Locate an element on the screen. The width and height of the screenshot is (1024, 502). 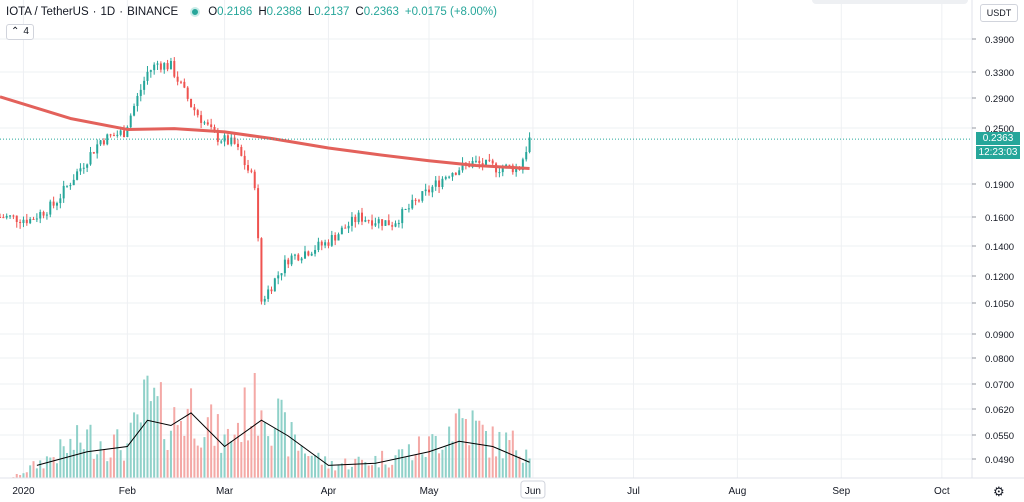
time-tick-label: Feb is located at coordinates (128, 491).